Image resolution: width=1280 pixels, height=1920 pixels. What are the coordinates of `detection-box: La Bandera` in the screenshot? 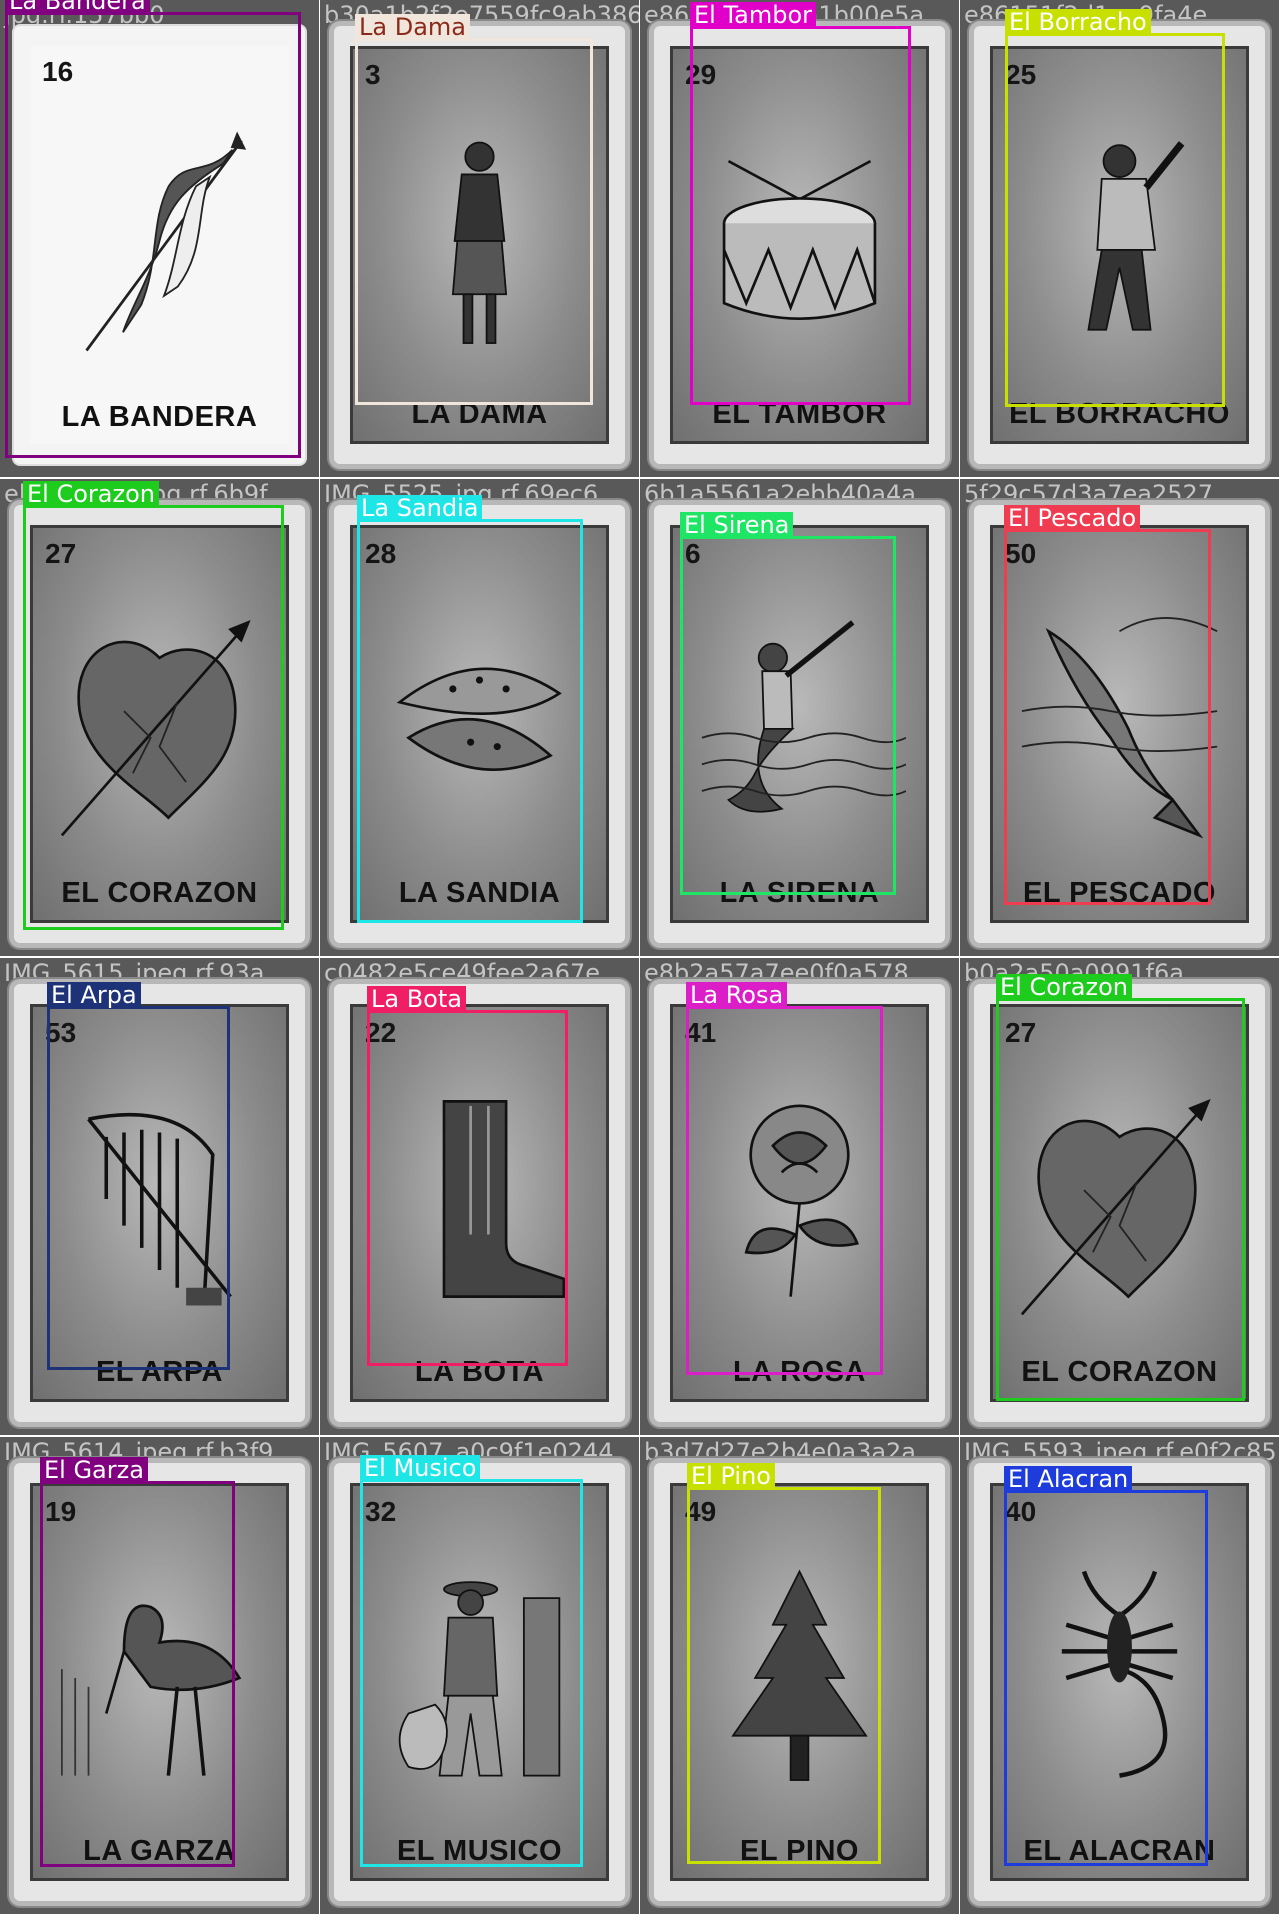 It's located at (153, 229).